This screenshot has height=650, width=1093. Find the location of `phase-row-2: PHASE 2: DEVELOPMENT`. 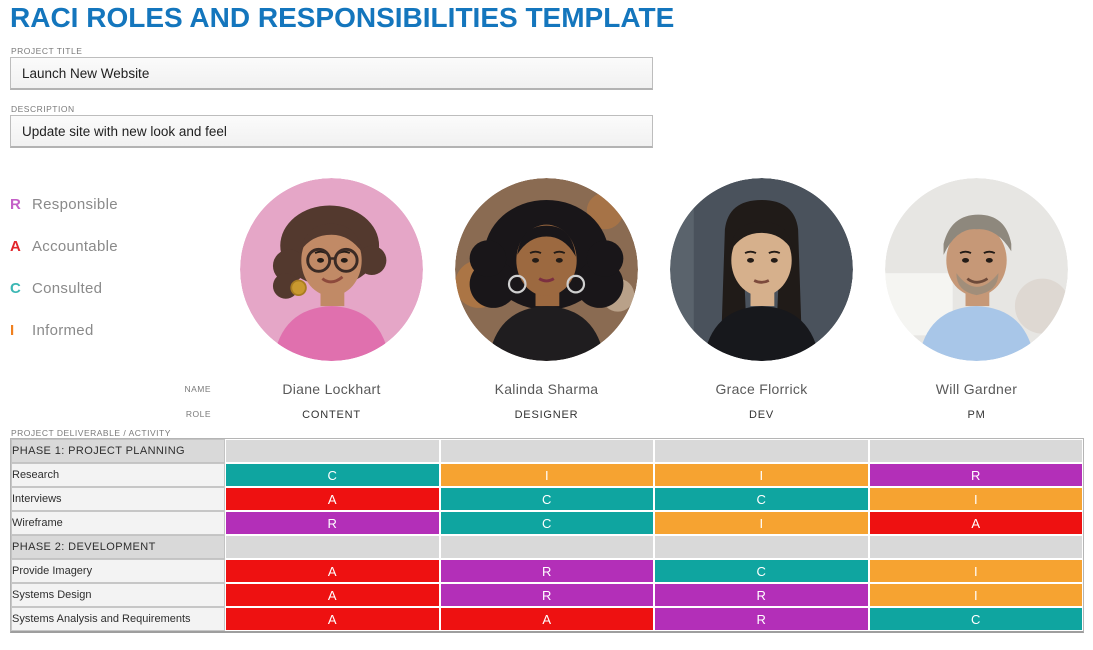

phase-row-2: PHASE 2: DEVELOPMENT is located at coordinates (547, 547).